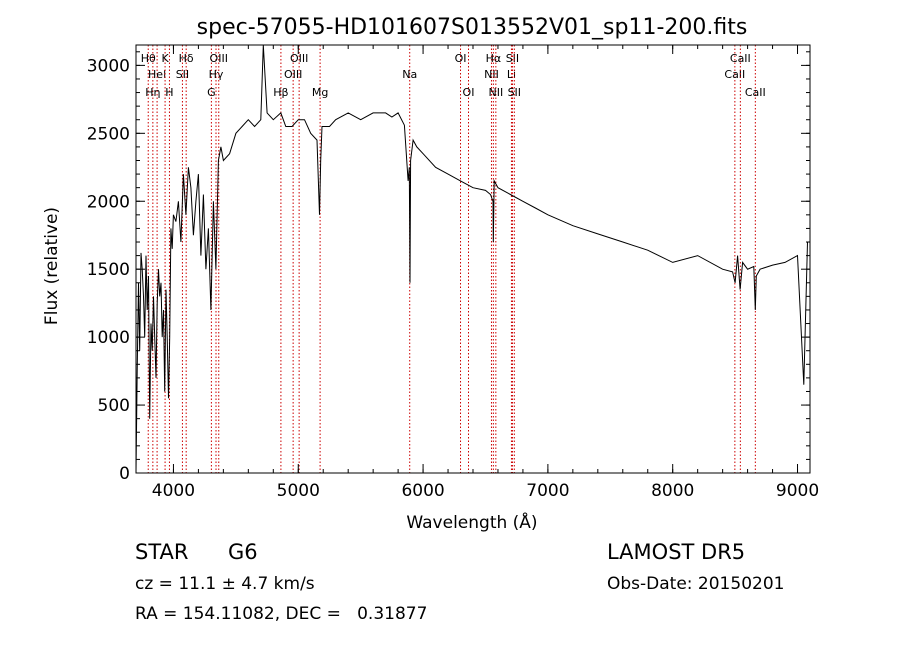  What do you see at coordinates (511, 74) in the screenshot?
I see `line-marker-label: Li` at bounding box center [511, 74].